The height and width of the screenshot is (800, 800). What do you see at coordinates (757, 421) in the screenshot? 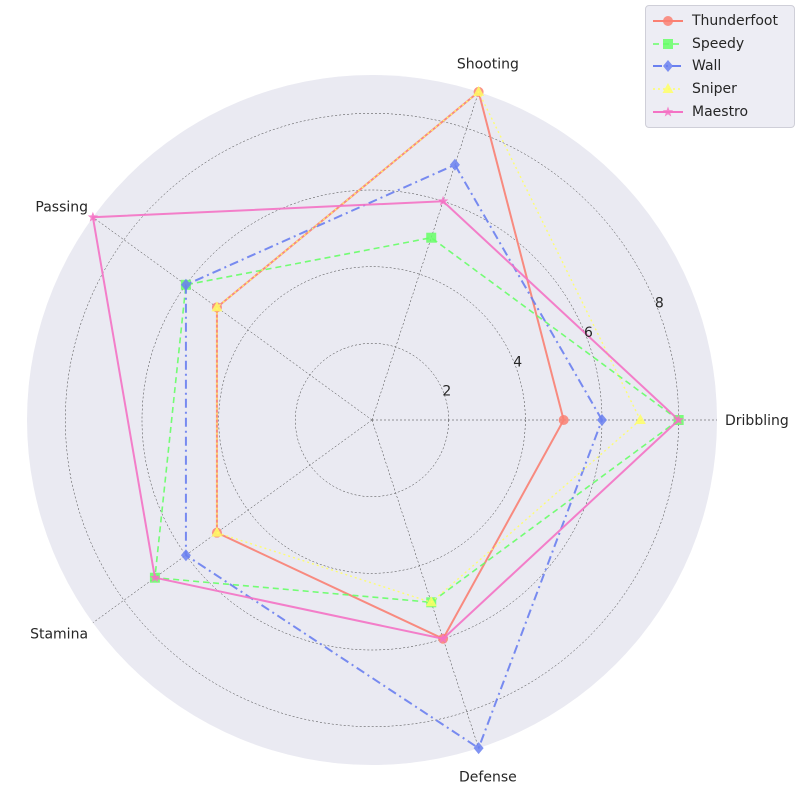
I see `axis-label-dribbling: Dribbling` at bounding box center [757, 421].